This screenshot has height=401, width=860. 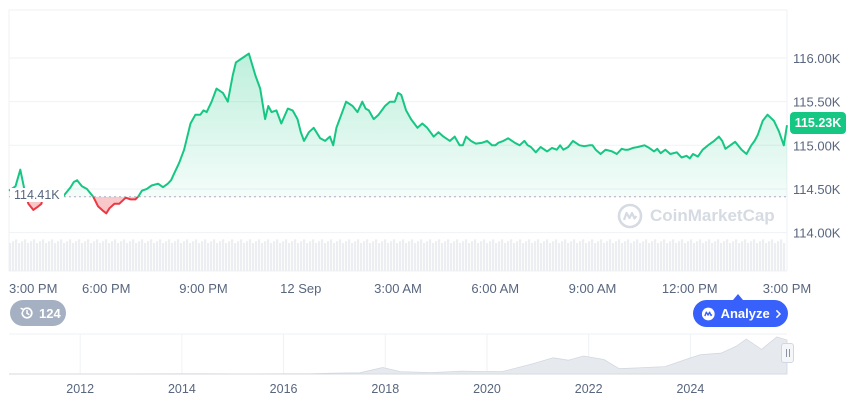 I want to click on x-tick-label: 3:00 AM, so click(x=398, y=288).